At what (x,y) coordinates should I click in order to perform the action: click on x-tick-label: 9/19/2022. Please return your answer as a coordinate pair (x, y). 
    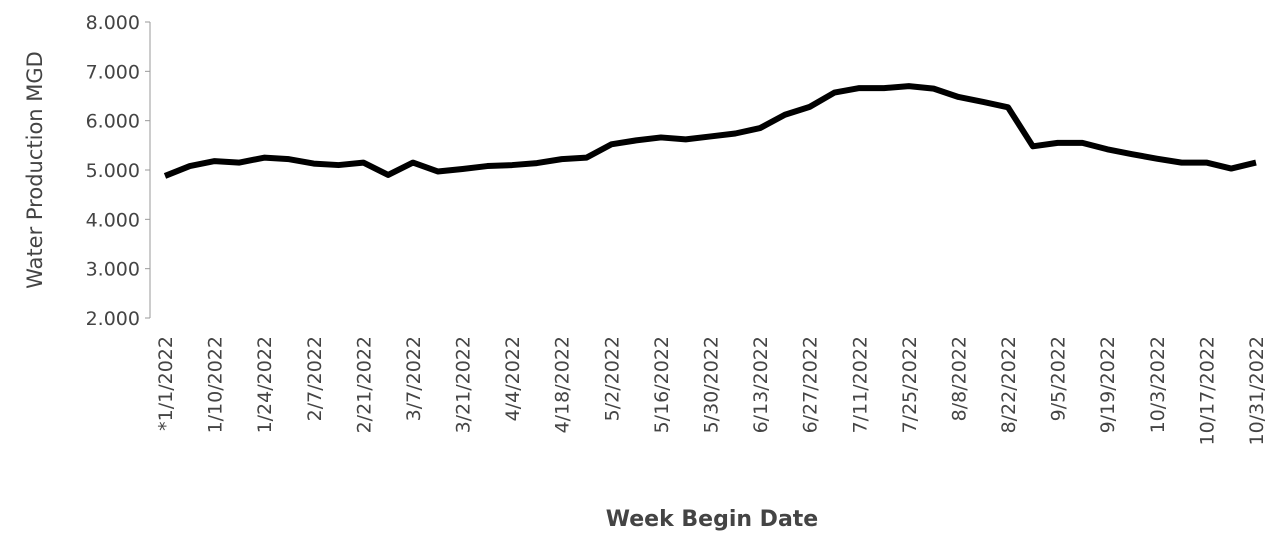
    Looking at the image, I should click on (1108, 384).